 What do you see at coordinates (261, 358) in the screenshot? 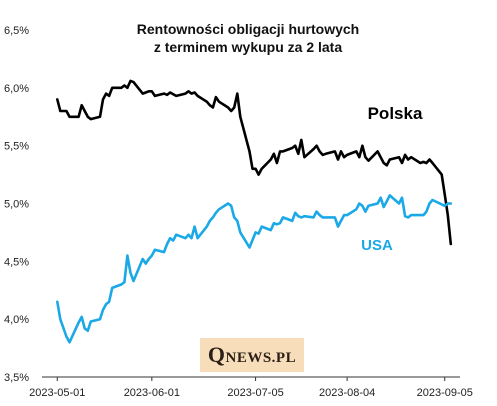
I see `watermark-rest: NEWS.PL` at bounding box center [261, 358].